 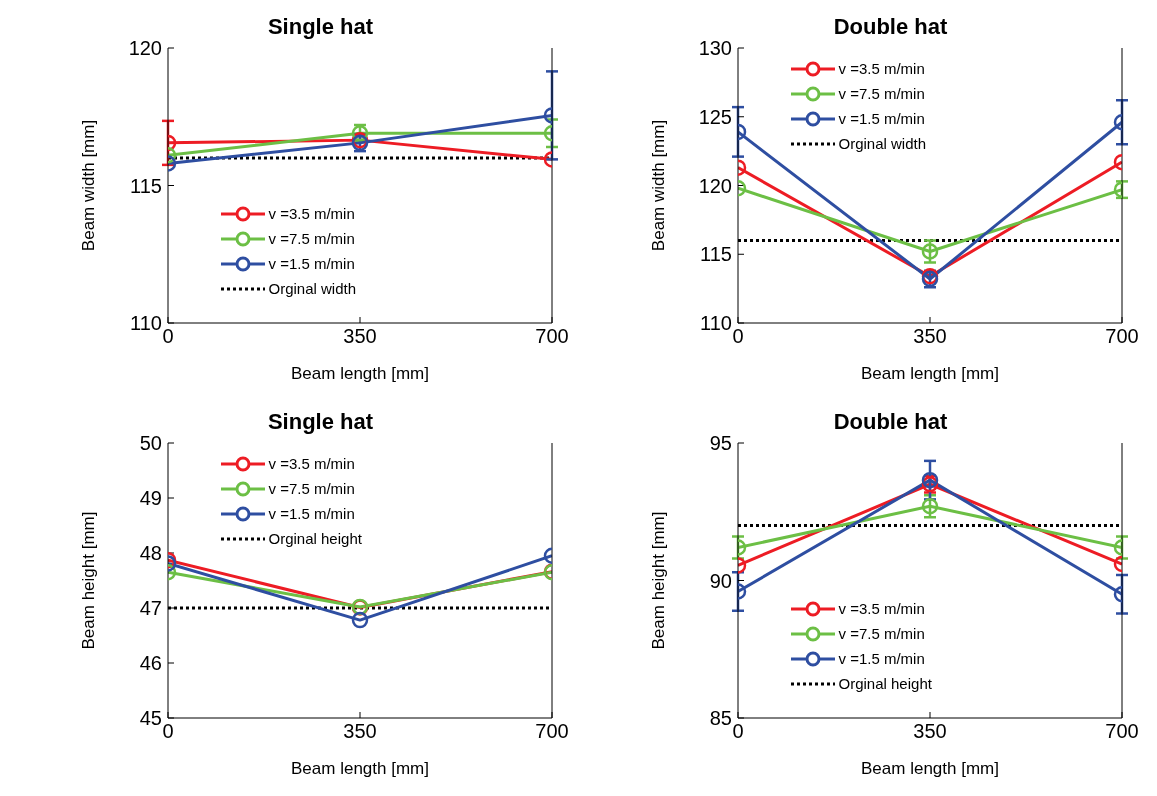 I want to click on y-tick-label: 48, so click(x=150, y=553).